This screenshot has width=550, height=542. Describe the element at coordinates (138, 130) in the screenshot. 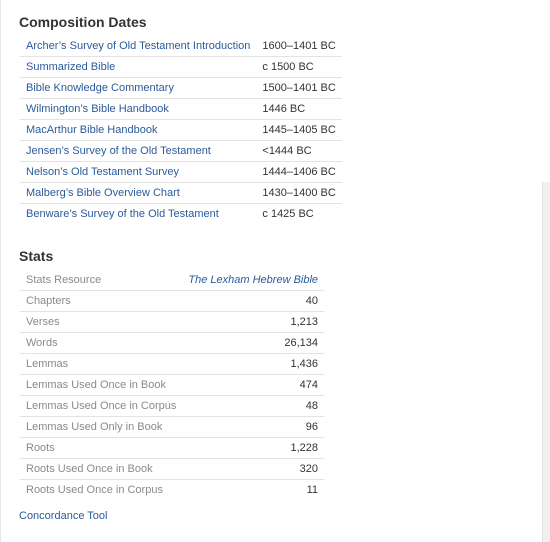

I see `resource-link: MacArthur Bible Handbook` at that location.